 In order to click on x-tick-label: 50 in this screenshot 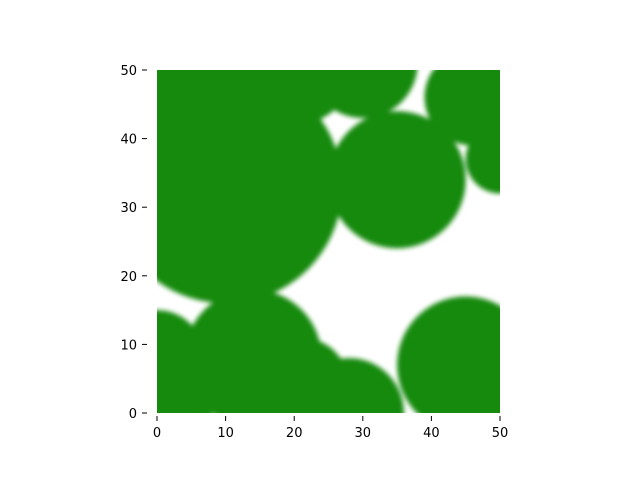, I will do `click(500, 433)`.